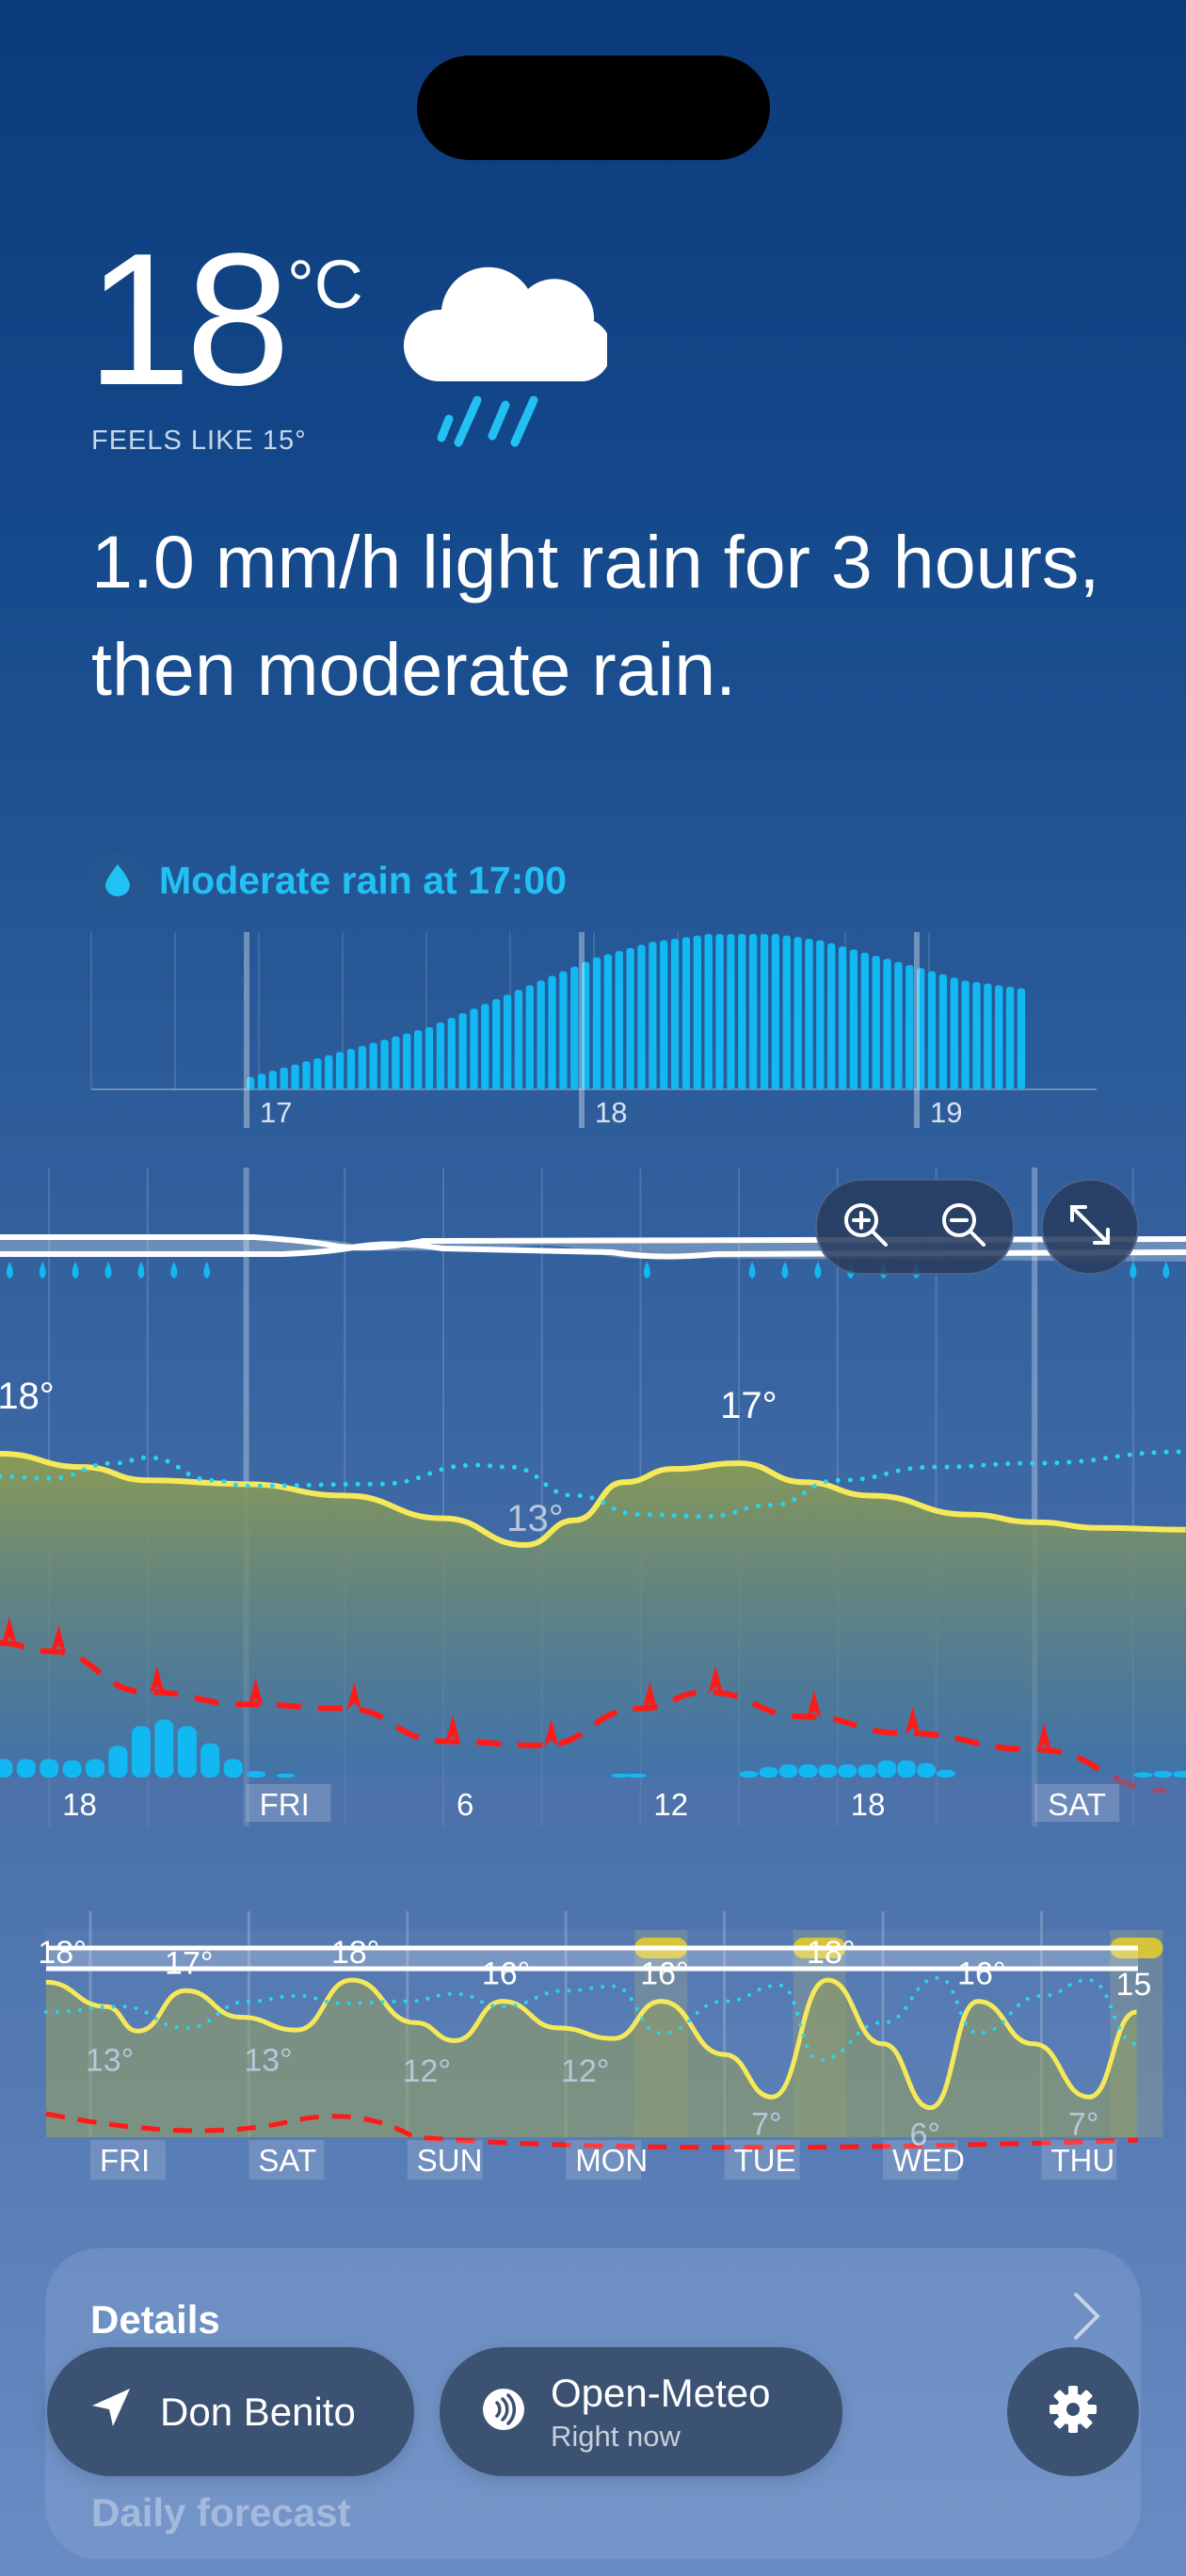 This screenshot has height=2576, width=1186. What do you see at coordinates (506, 1974) in the screenshot?
I see `temperature-label: 16°` at bounding box center [506, 1974].